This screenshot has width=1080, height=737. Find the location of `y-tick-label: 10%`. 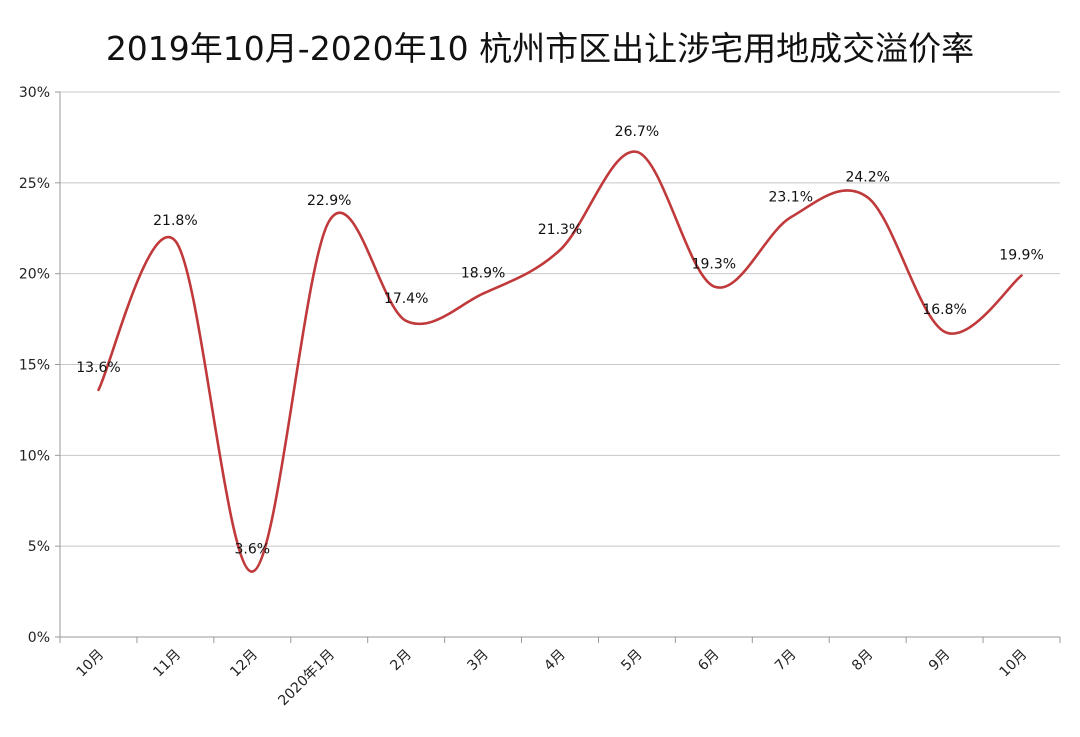

y-tick-label: 10% is located at coordinates (34, 456).